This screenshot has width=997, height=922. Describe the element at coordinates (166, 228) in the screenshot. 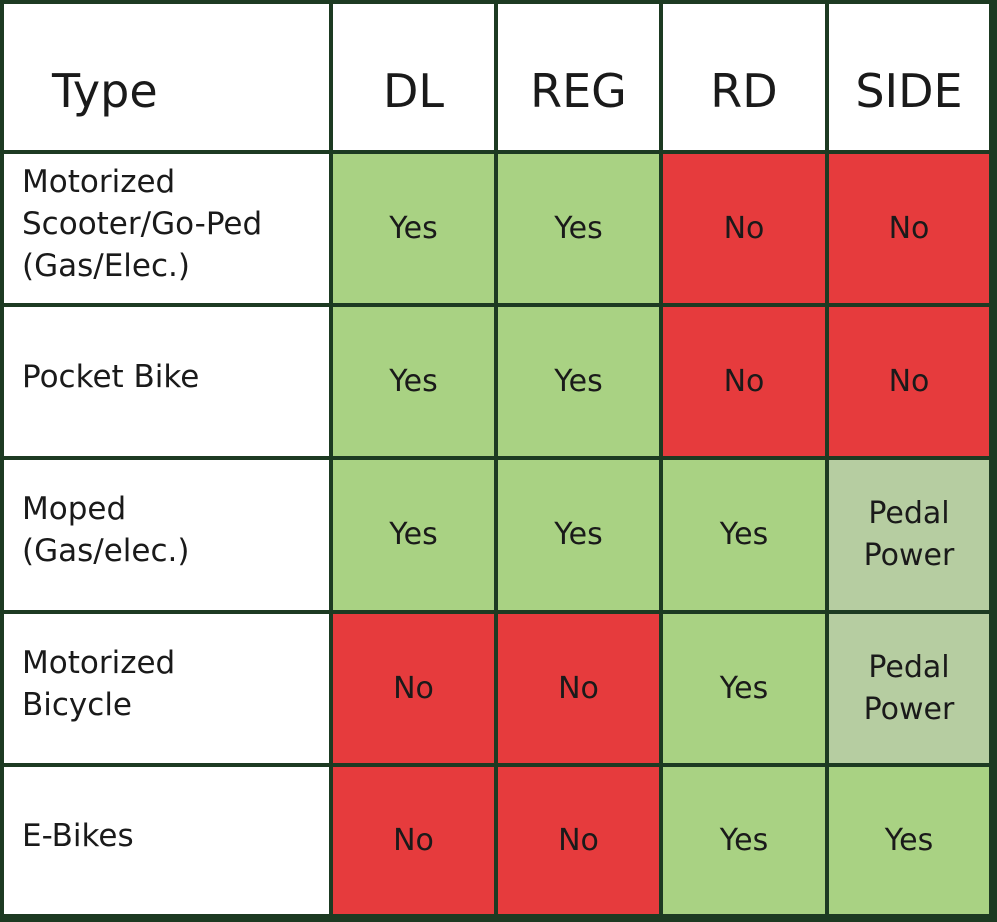

I see `type-cell: Motorized Scooter/Go-Ped (Gas/Elec.)` at that location.